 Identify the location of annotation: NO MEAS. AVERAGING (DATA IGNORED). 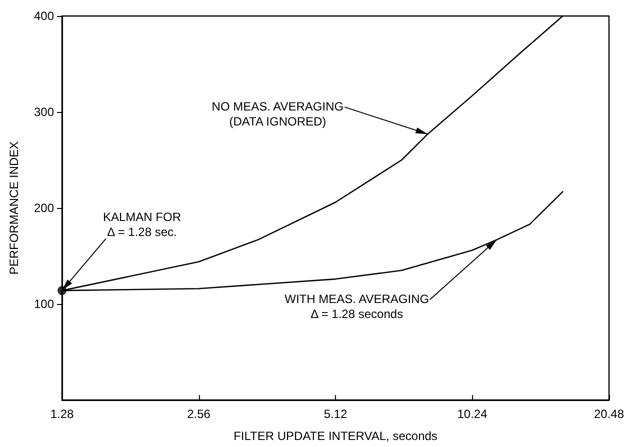
(278, 114).